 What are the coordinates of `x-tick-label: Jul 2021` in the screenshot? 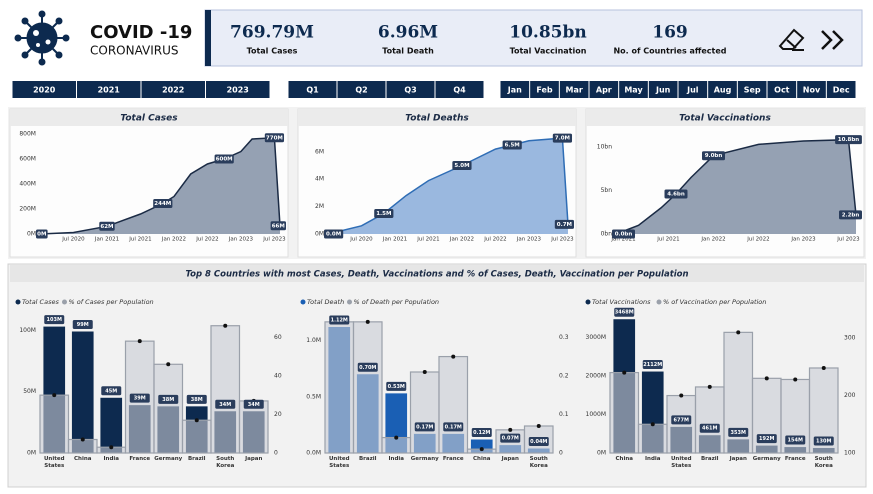 It's located at (139, 240).